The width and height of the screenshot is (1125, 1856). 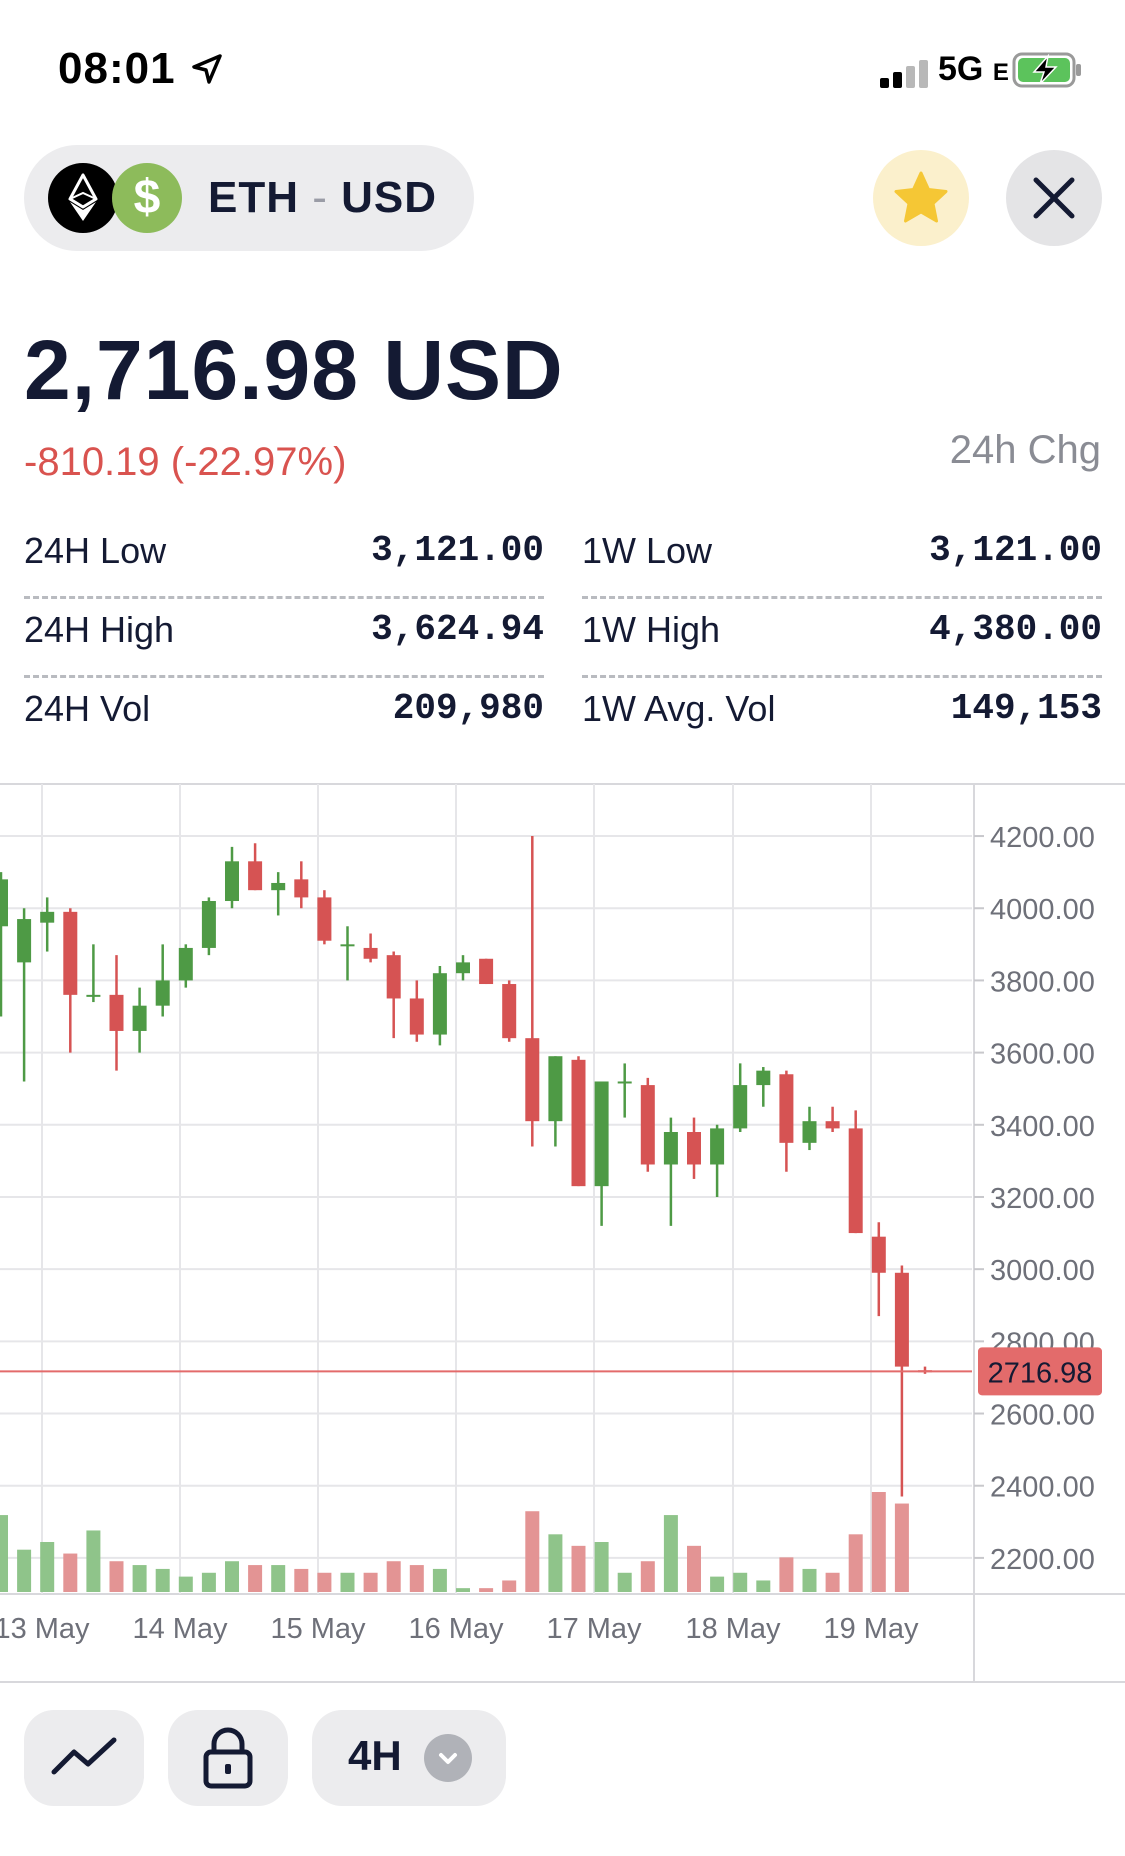 What do you see at coordinates (409, 1758) in the screenshot?
I see `interval-selector: 4H` at bounding box center [409, 1758].